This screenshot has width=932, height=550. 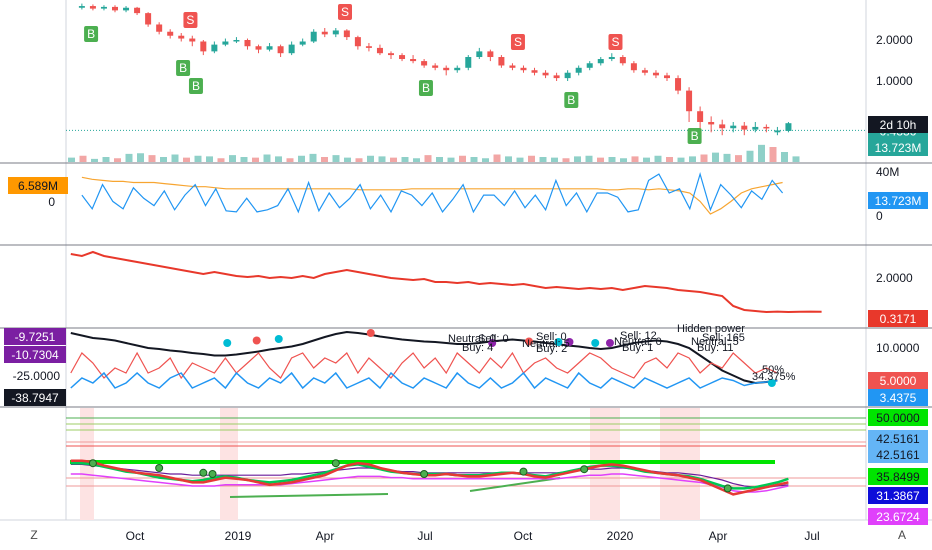 I want to click on oscillator-annotation: Neutral: 5, so click(x=715, y=342).